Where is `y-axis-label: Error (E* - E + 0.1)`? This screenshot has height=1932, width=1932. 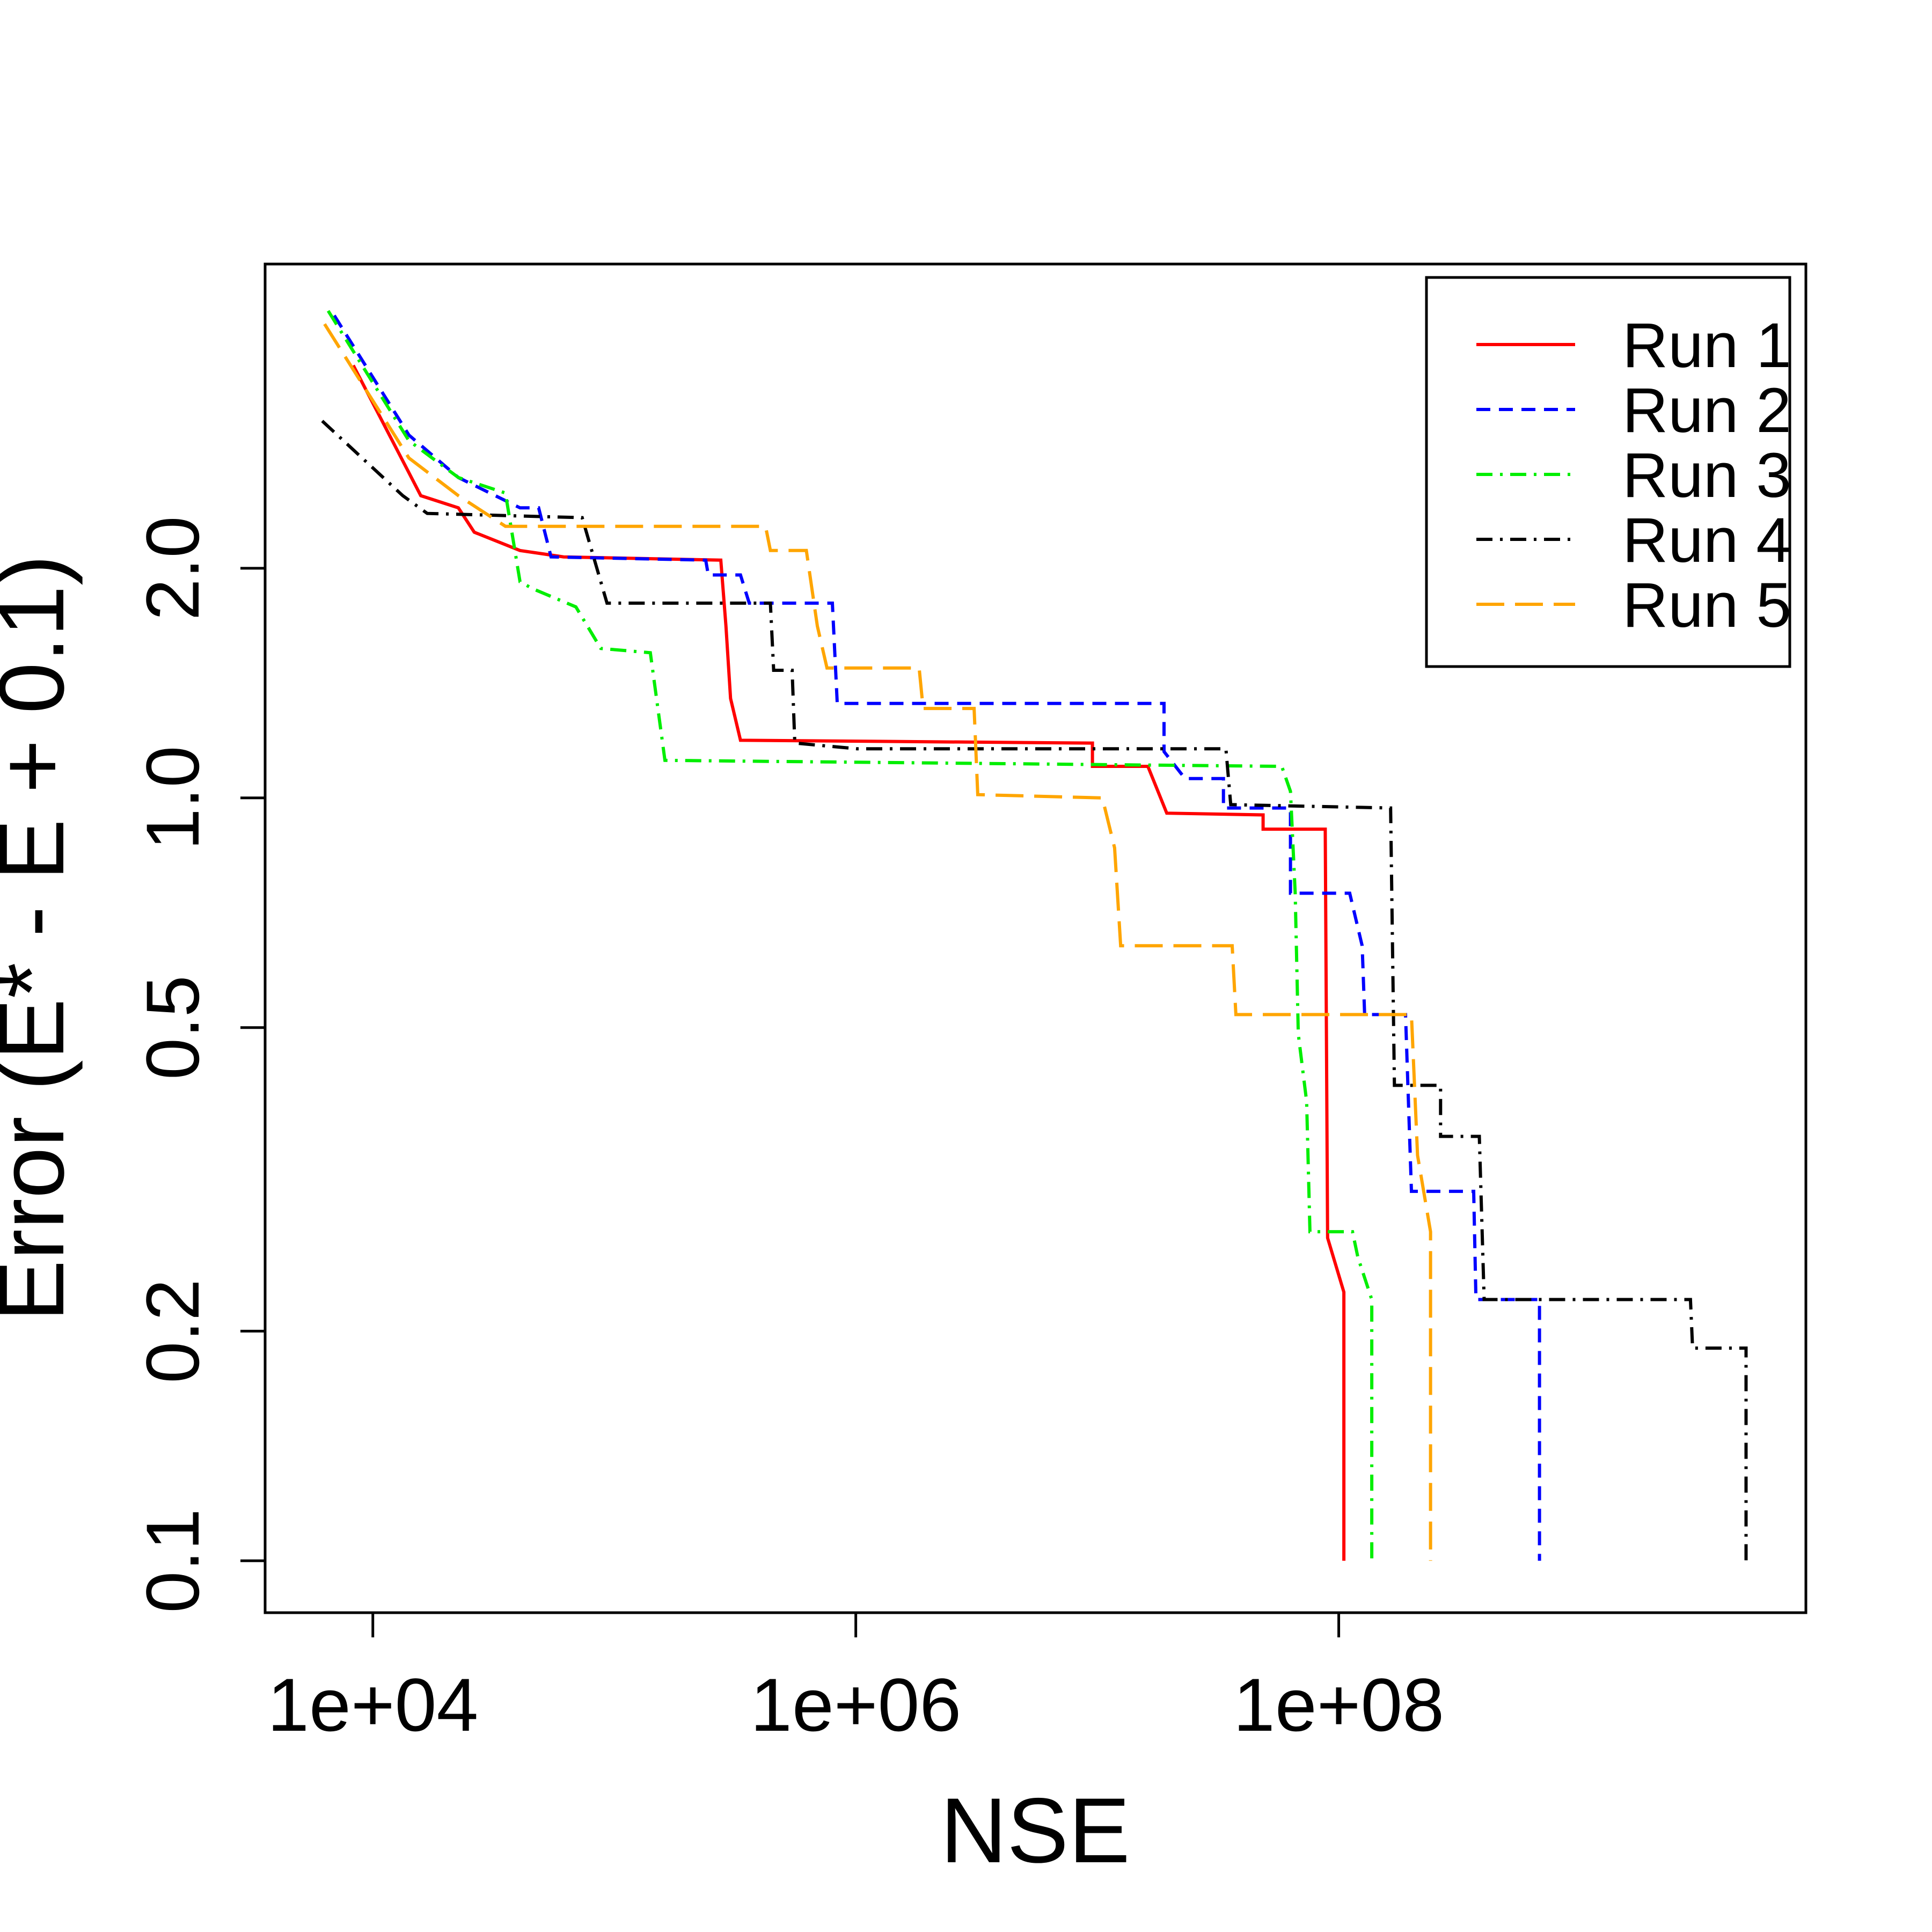 y-axis-label: Error (E* - E + 0.1) is located at coordinates (41, 938).